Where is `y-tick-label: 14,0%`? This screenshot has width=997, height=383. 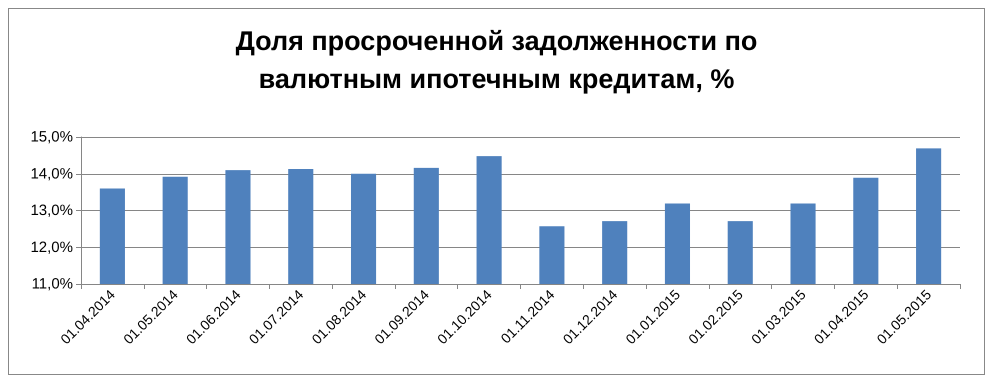 y-tick-label: 14,0% is located at coordinates (51, 173).